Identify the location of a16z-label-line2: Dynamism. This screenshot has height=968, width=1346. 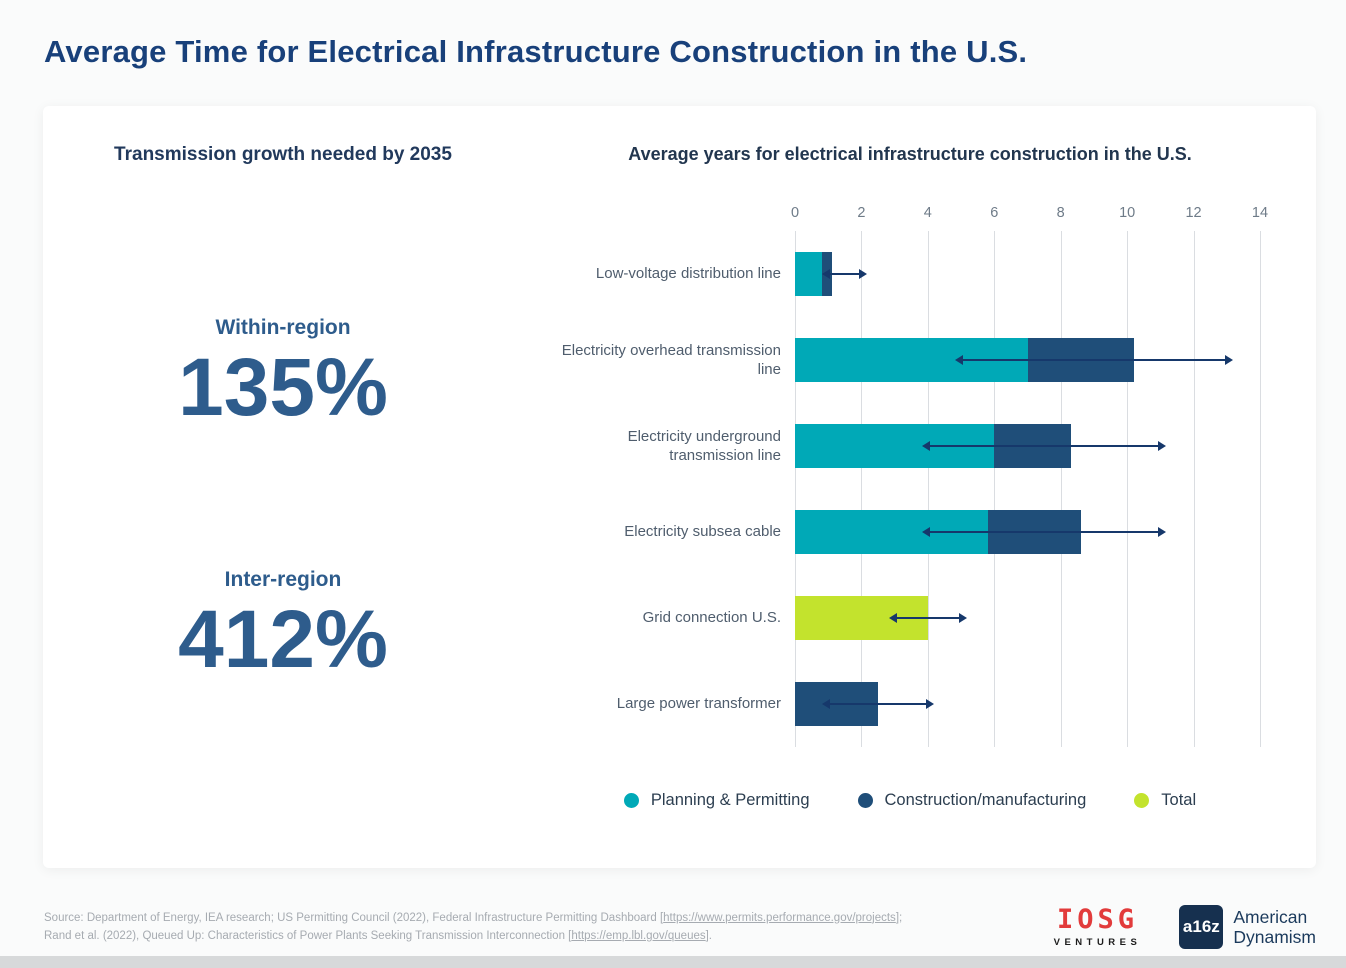
(1274, 937).